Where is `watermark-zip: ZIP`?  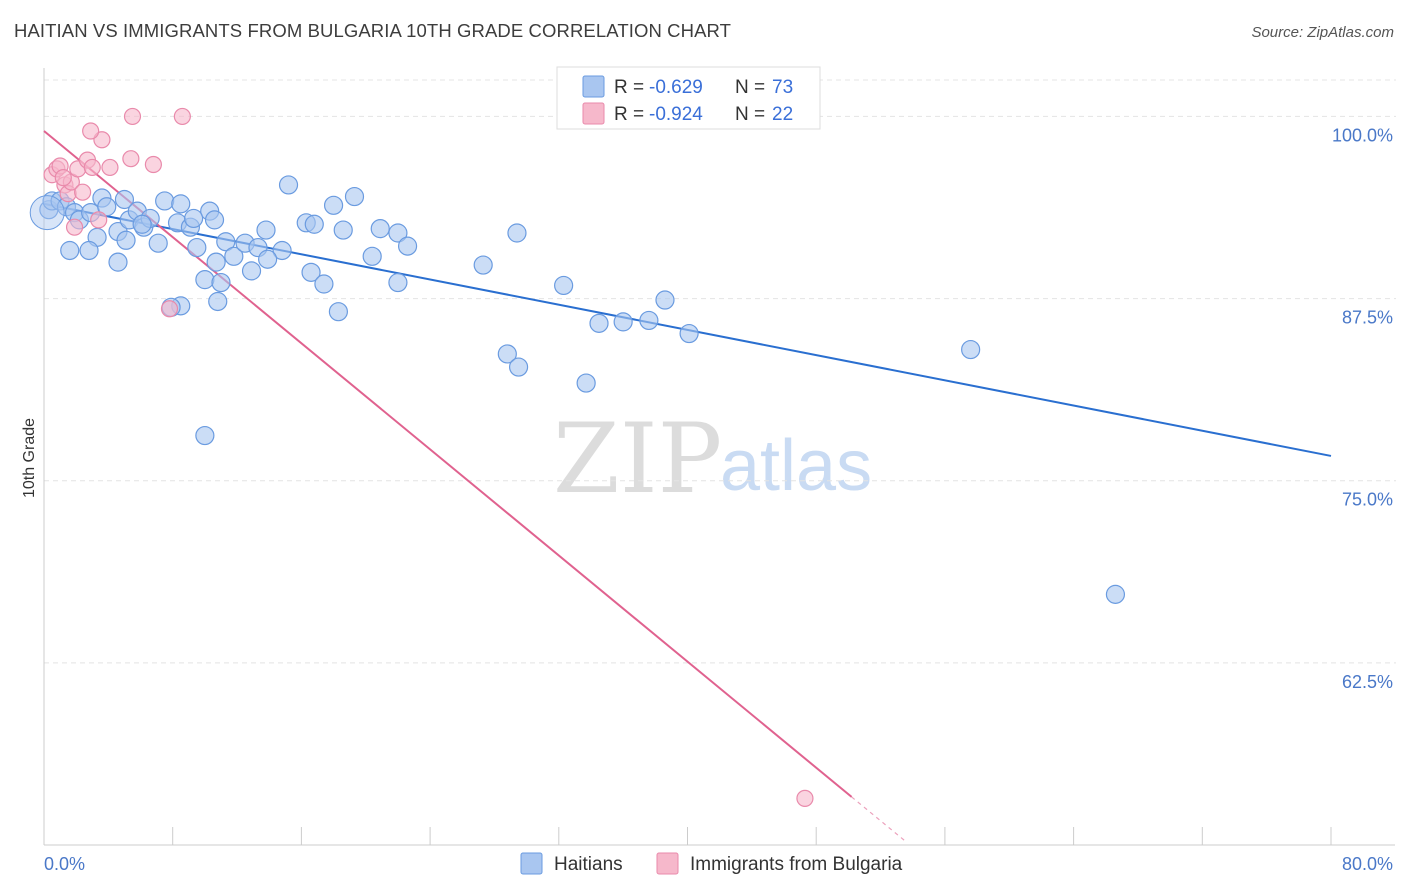 watermark-zip: ZIP is located at coordinates (637, 459).